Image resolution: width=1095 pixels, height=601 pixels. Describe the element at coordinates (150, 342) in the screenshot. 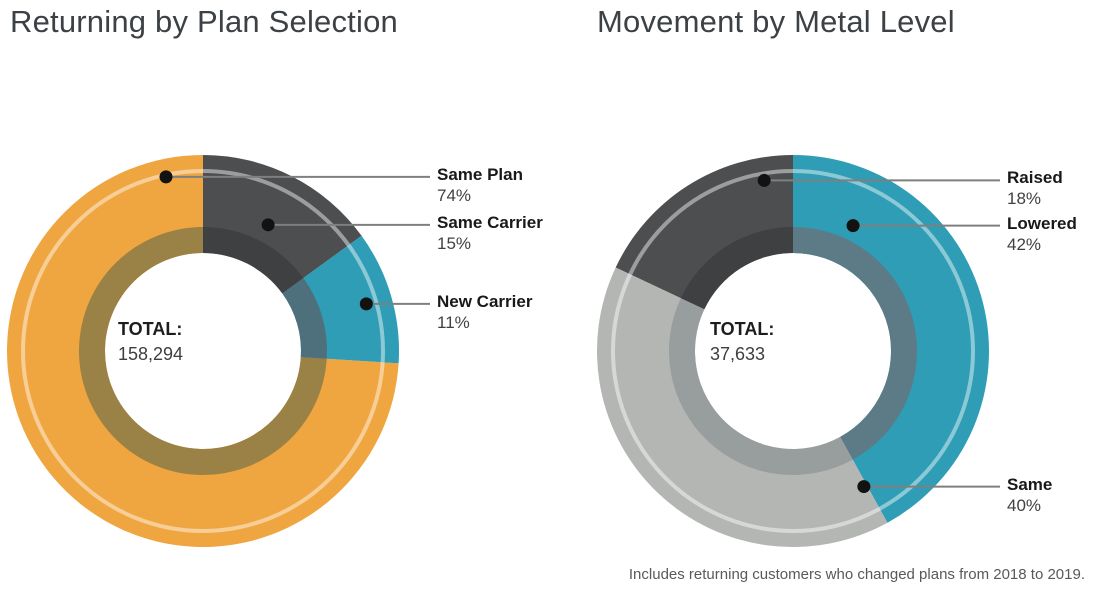

I see `total-plan-selection: TOTAL: 158,294` at that location.